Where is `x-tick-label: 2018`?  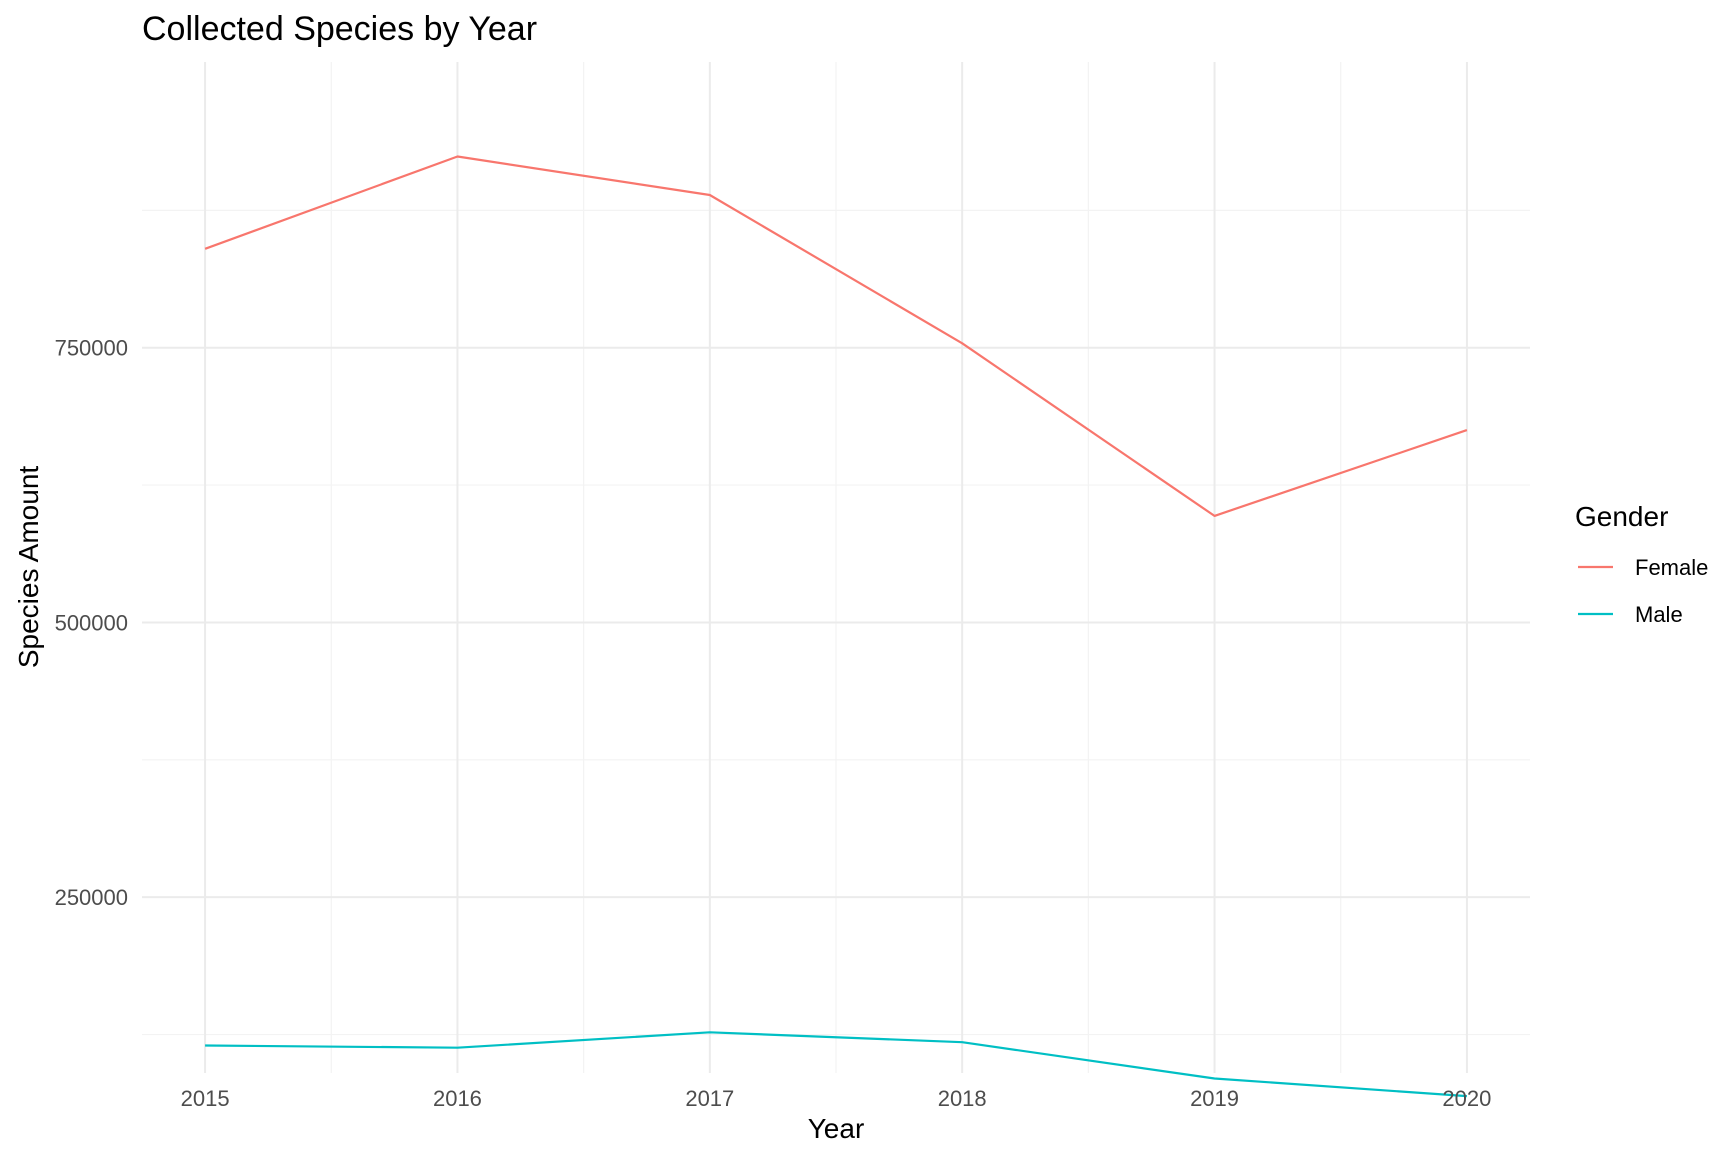 x-tick-label: 2018 is located at coordinates (962, 1098).